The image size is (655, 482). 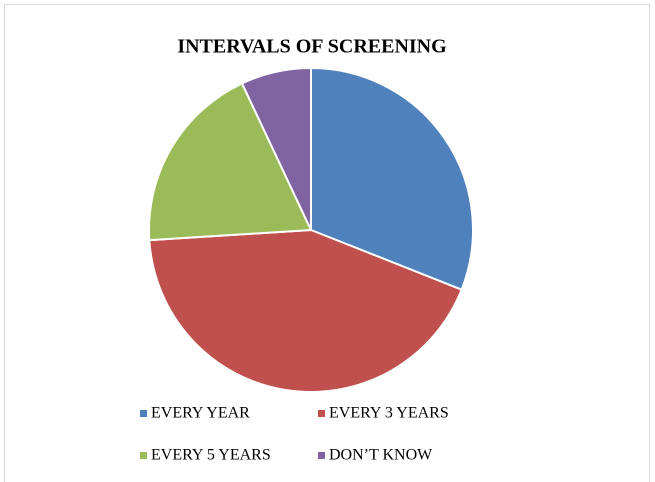 I want to click on legend-label: EVERY 3 YEARS, so click(x=389, y=413).